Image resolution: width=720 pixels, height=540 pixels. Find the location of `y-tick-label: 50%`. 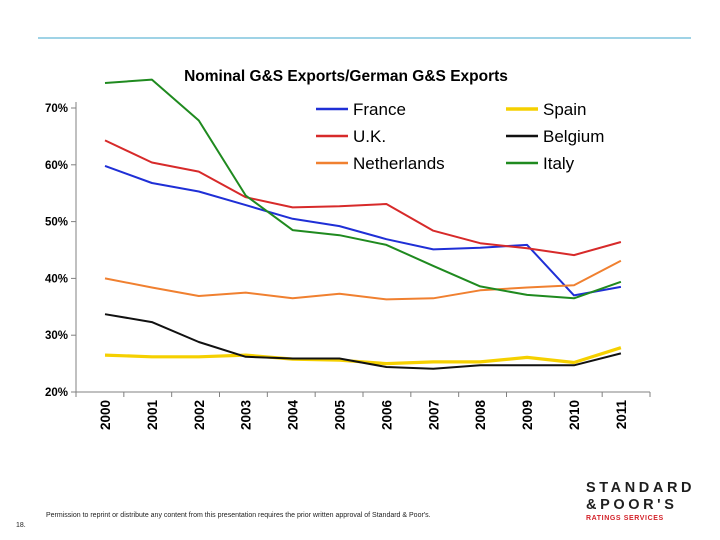

y-tick-label: 50% is located at coordinates (56, 223).